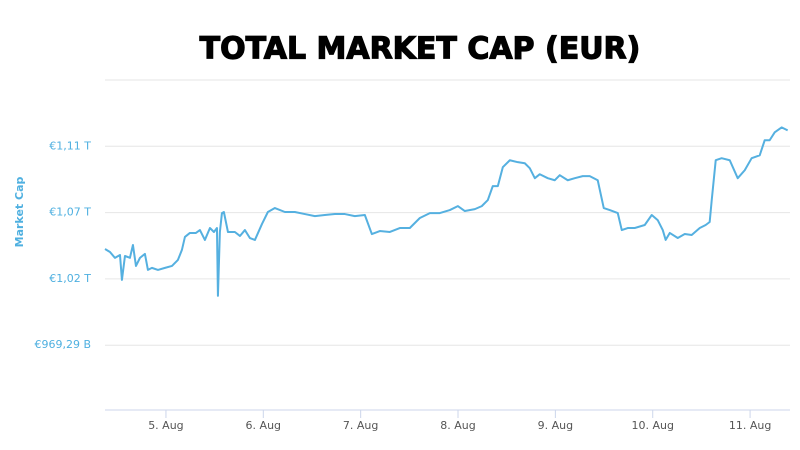 Image resolution: width=800 pixels, height=450 pixels. I want to click on y-axis-label: Market Cap, so click(19, 212).